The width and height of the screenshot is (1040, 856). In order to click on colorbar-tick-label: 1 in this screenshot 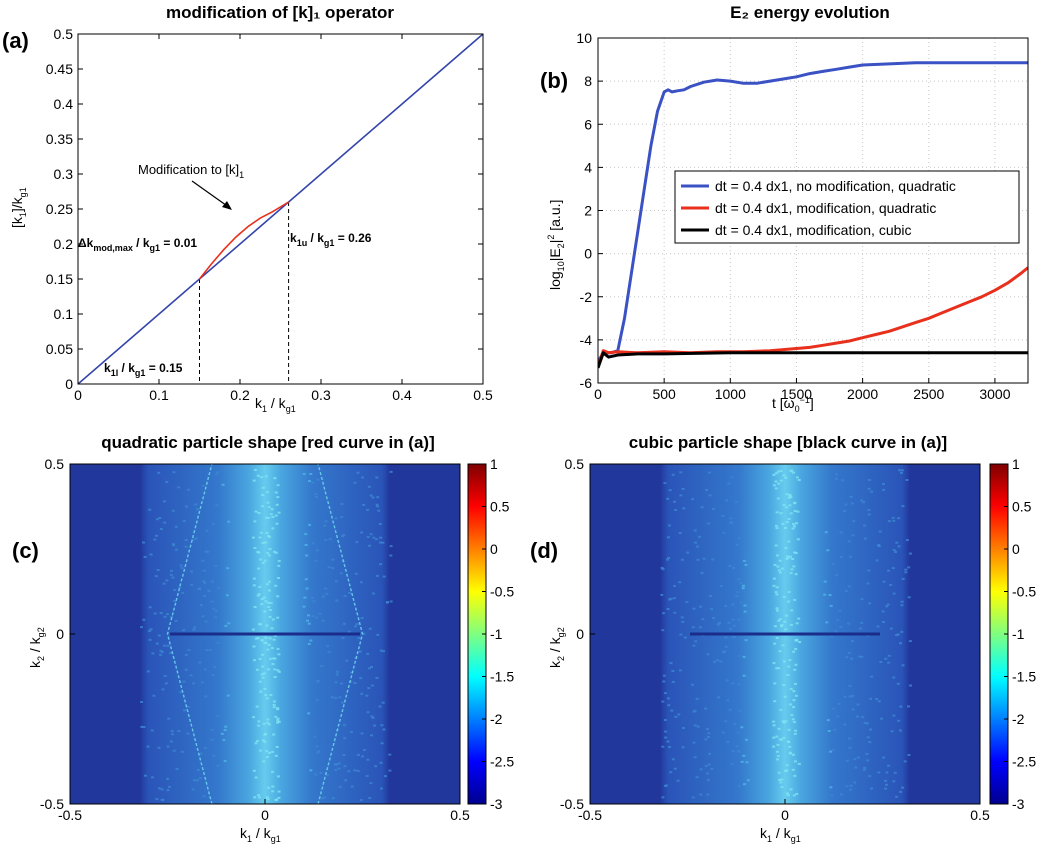, I will do `click(494, 464)`.